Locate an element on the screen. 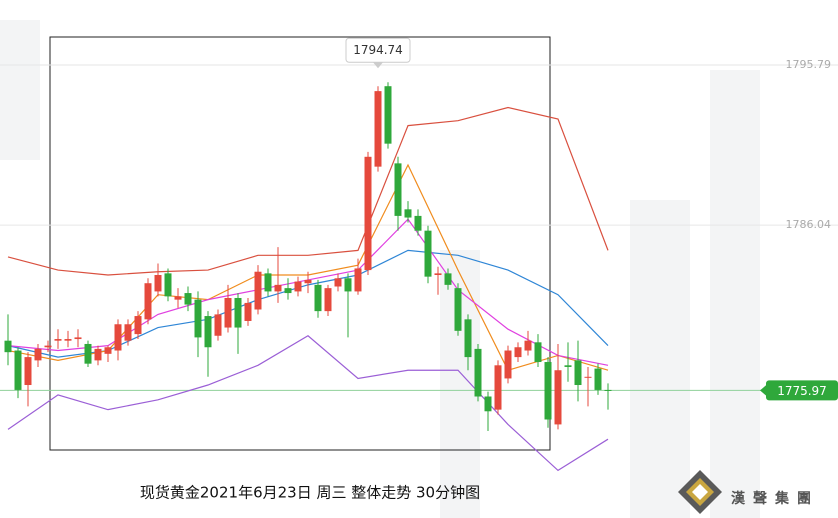 The image size is (838, 518). last-price-pointer is located at coordinates (763, 390).